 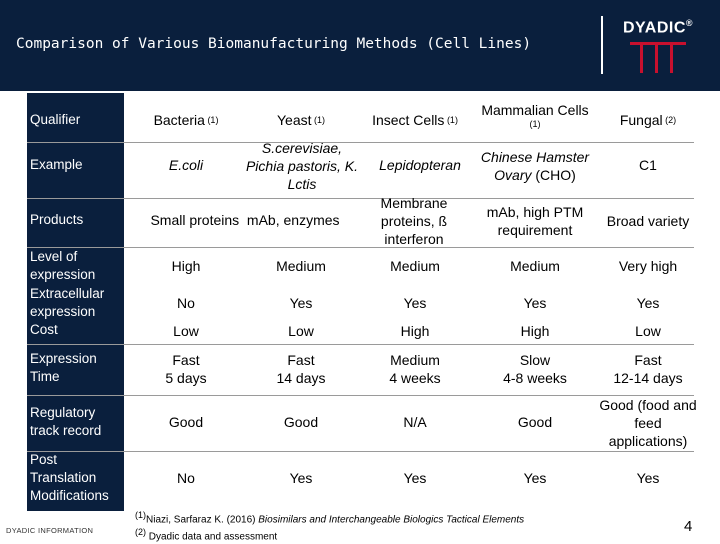 What do you see at coordinates (535, 303) in the screenshot?
I see `extracellular-mammalian: Yes` at bounding box center [535, 303].